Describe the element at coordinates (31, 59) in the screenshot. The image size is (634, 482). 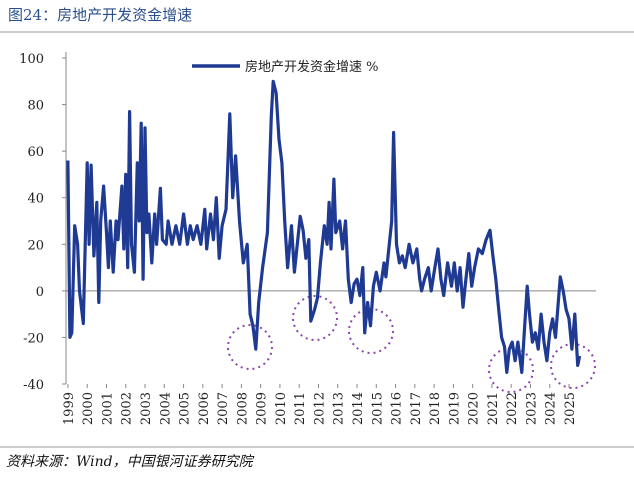
I see `y-tick-label: 100` at that location.